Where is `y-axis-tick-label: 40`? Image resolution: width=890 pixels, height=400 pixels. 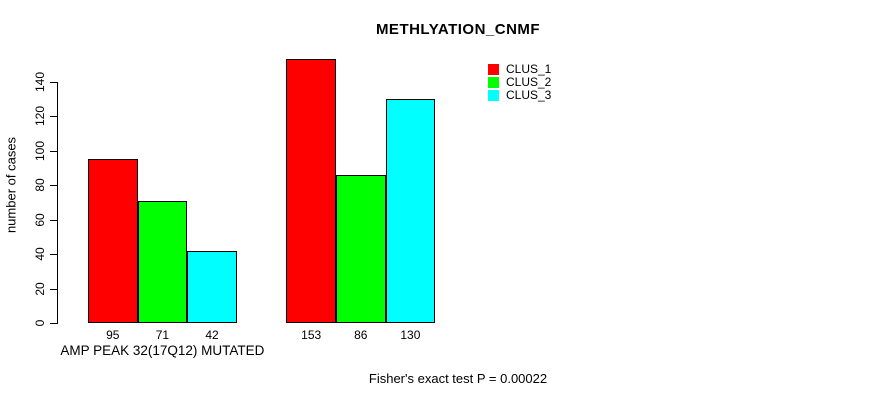 y-axis-tick-label: 40 is located at coordinates (40, 254).